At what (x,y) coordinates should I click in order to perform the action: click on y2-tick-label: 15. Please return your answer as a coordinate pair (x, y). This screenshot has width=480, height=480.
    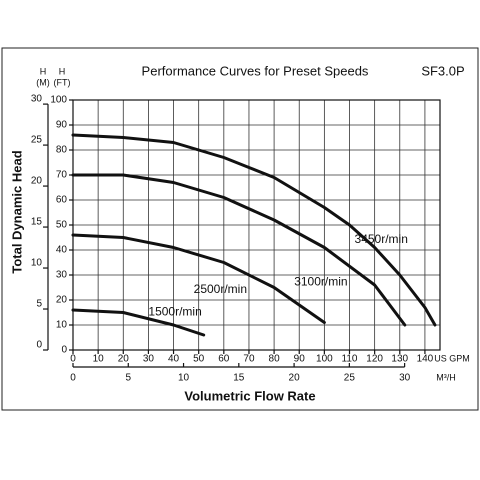
    Looking at the image, I should click on (37, 222).